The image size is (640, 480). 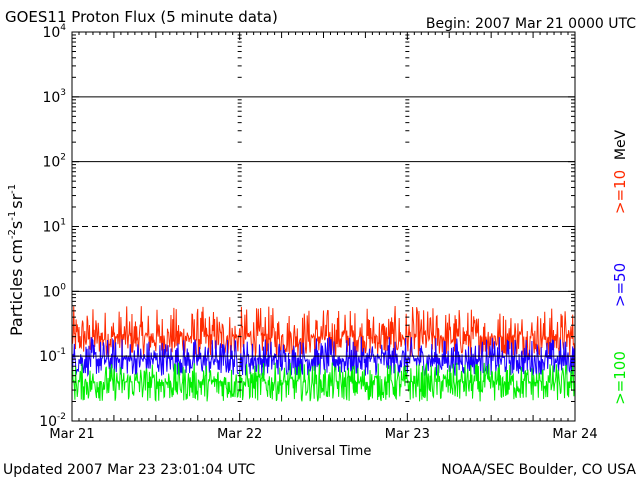 I want to click on x-tick-label: Mar 23, so click(x=407, y=434).